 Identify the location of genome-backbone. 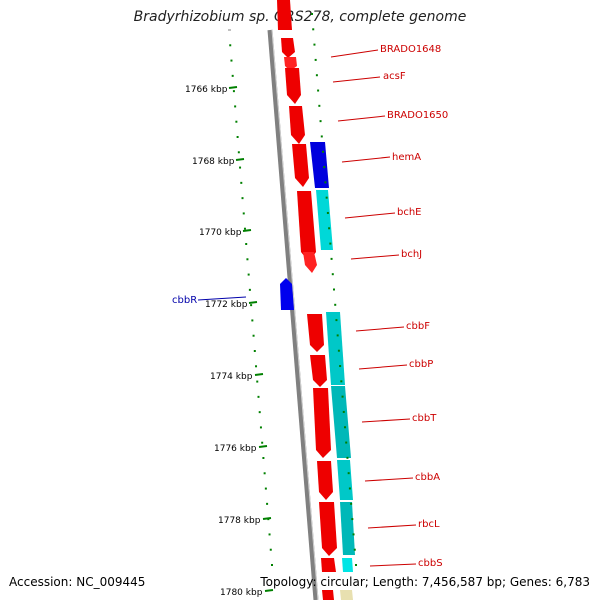
(293, 314).